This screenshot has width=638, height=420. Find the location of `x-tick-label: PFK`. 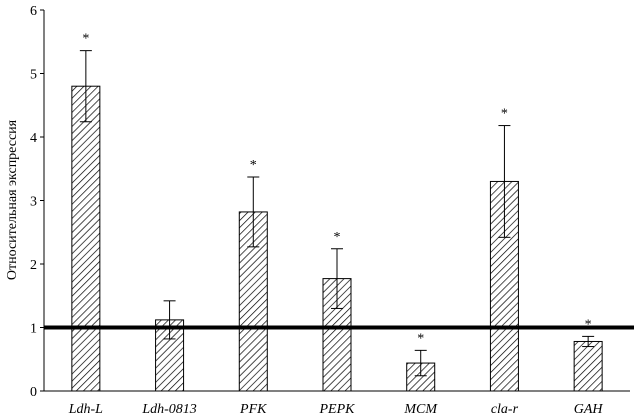

x-tick-label: PFK is located at coordinates (253, 409).